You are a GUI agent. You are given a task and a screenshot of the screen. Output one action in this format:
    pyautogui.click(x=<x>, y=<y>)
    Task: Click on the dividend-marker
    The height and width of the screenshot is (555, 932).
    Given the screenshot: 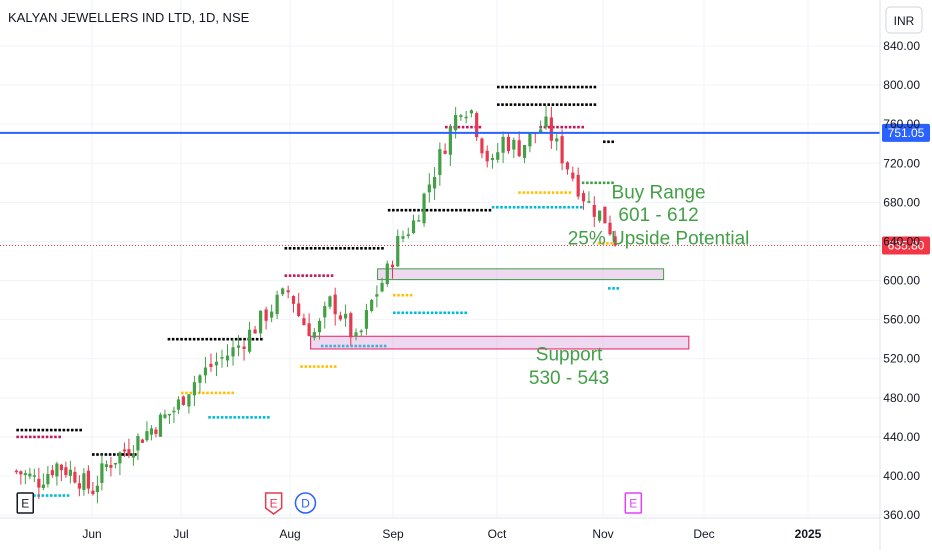 What is the action you would take?
    pyautogui.click(x=305, y=503)
    